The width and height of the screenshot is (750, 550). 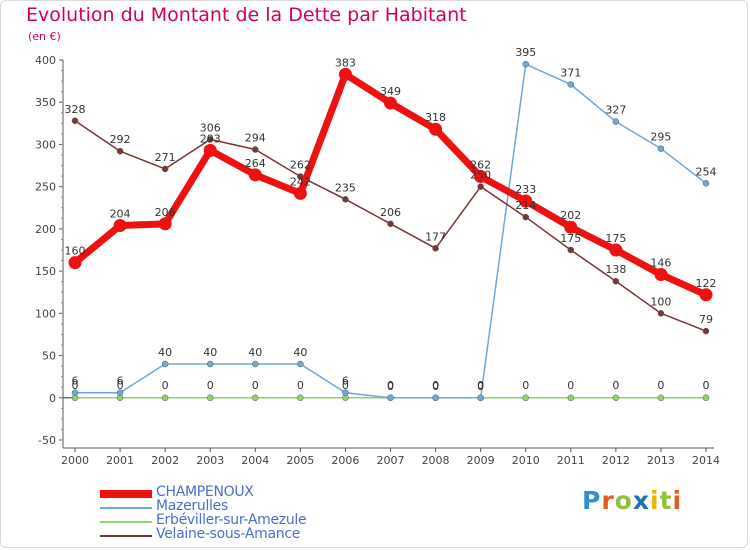 What do you see at coordinates (45, 60) in the screenshot?
I see `y-tick-label: 400` at bounding box center [45, 60].